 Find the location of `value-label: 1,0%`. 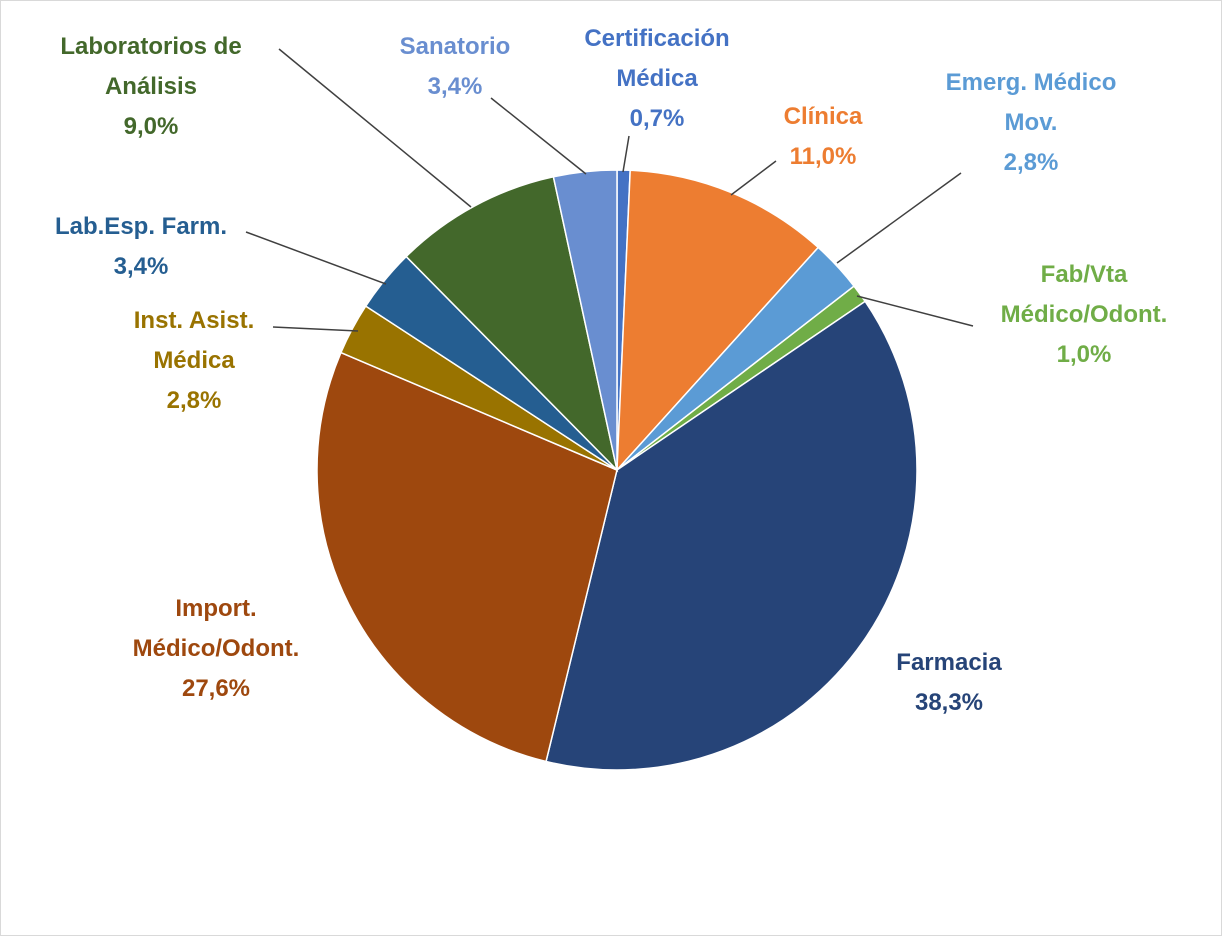

value-label: 1,0% is located at coordinates (1084, 354).